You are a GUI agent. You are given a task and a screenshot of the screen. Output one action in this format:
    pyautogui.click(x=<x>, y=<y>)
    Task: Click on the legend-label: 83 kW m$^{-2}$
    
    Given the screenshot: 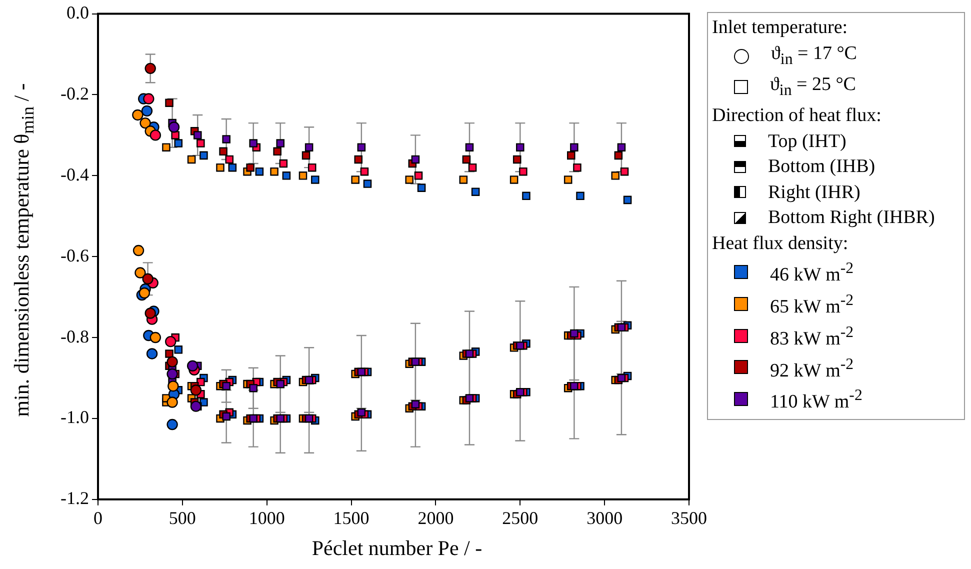 What is the action you would take?
    pyautogui.click(x=812, y=337)
    